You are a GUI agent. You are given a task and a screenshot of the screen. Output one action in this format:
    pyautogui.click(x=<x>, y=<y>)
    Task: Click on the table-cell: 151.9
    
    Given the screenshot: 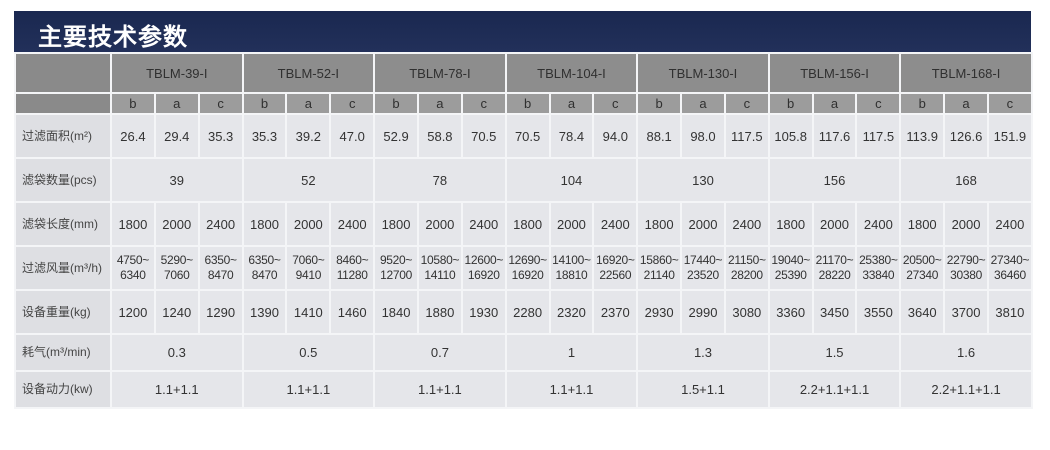 What is the action you would take?
    pyautogui.click(x=1009, y=136)
    